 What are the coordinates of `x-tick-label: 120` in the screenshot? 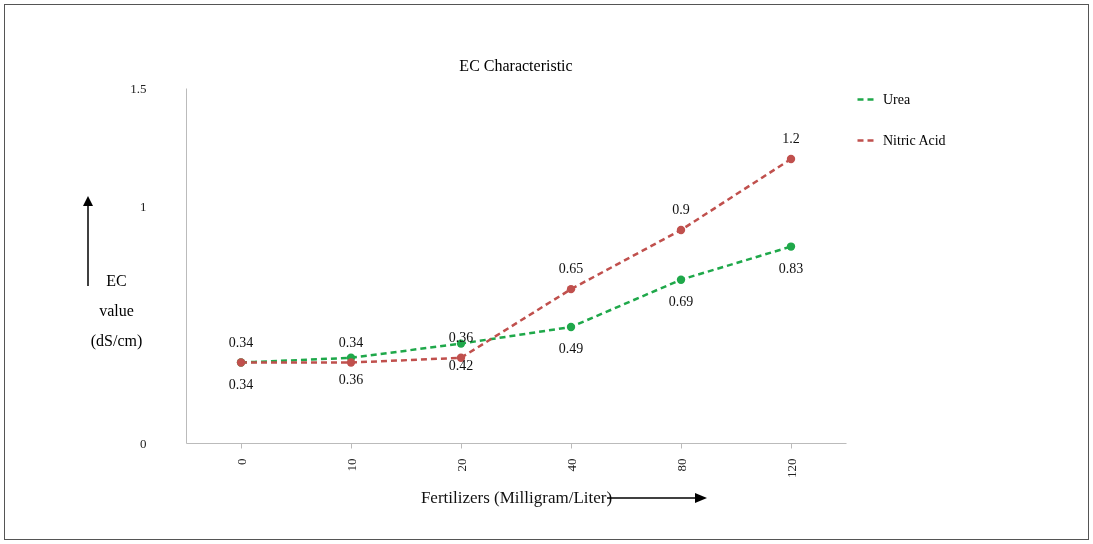 It's located at (791, 468).